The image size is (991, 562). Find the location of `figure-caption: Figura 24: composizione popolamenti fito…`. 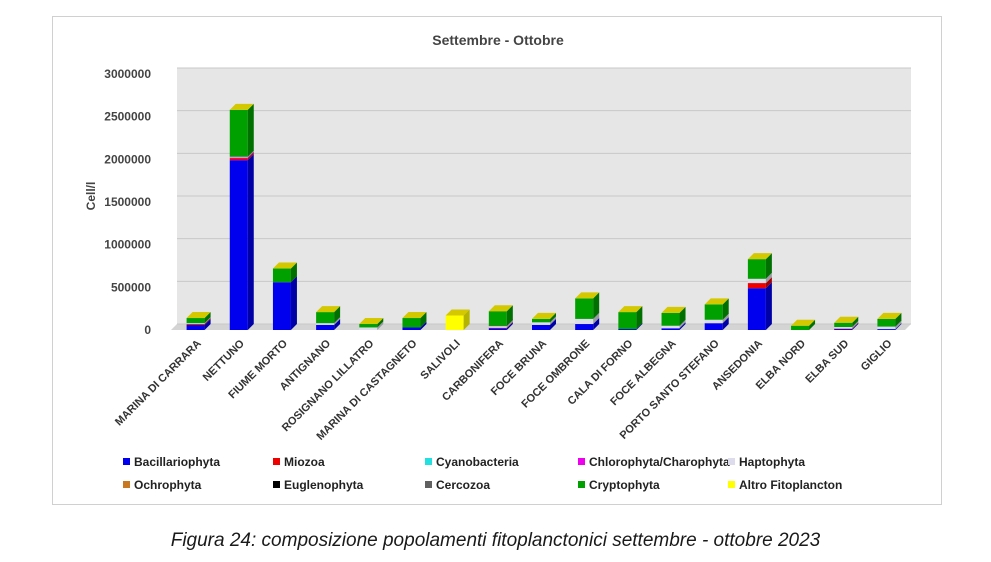

figure-caption: Figura 24: composizione popolamenti fito… is located at coordinates (495, 540).